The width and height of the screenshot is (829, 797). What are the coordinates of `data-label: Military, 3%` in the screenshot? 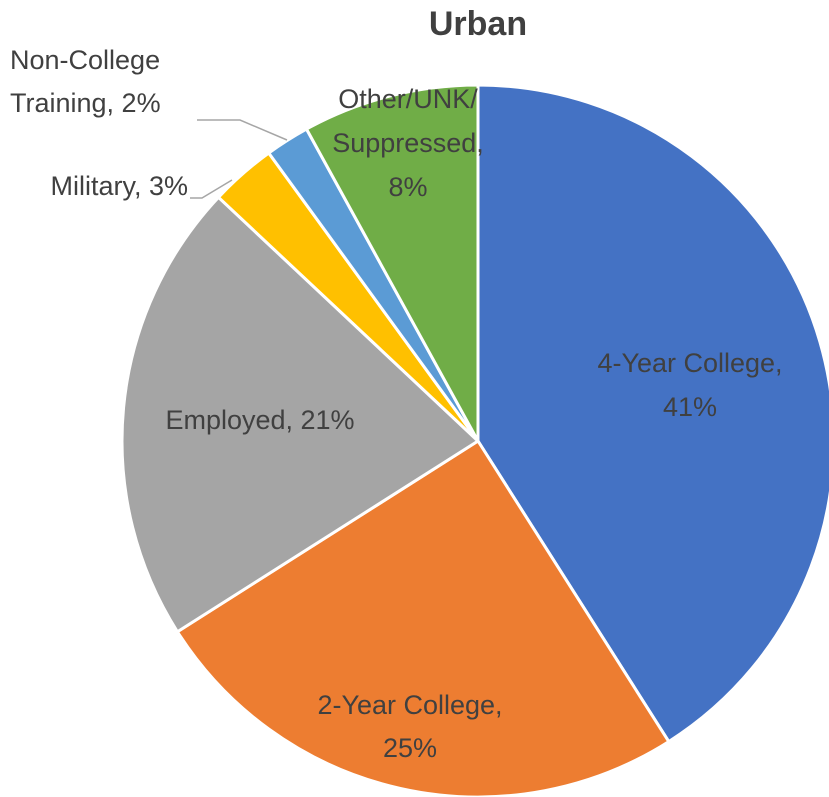 It's located at (119, 186).